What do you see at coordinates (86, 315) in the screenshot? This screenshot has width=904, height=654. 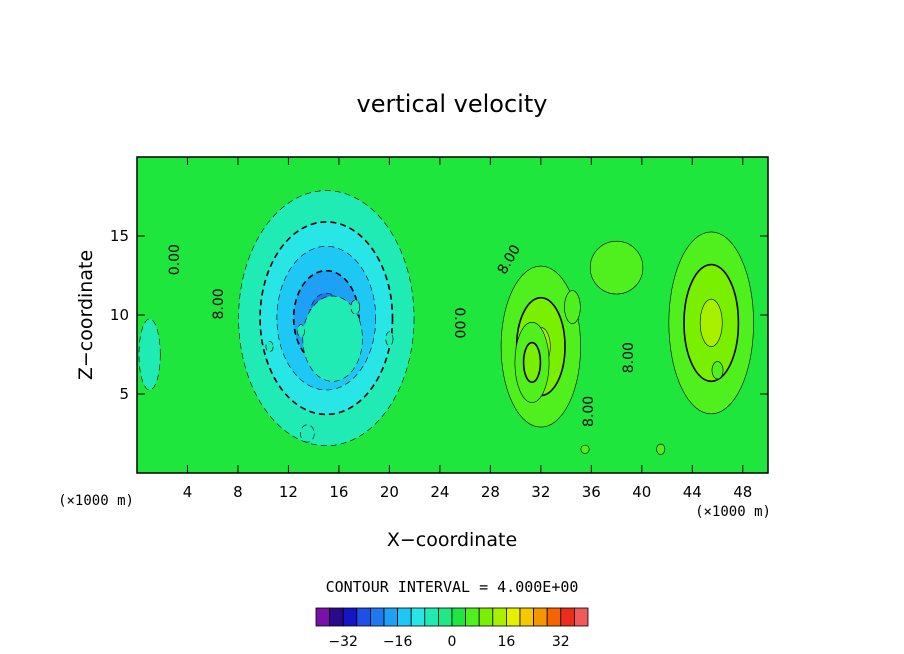 I see `y-axis-label: Z−coordinate` at bounding box center [86, 315].